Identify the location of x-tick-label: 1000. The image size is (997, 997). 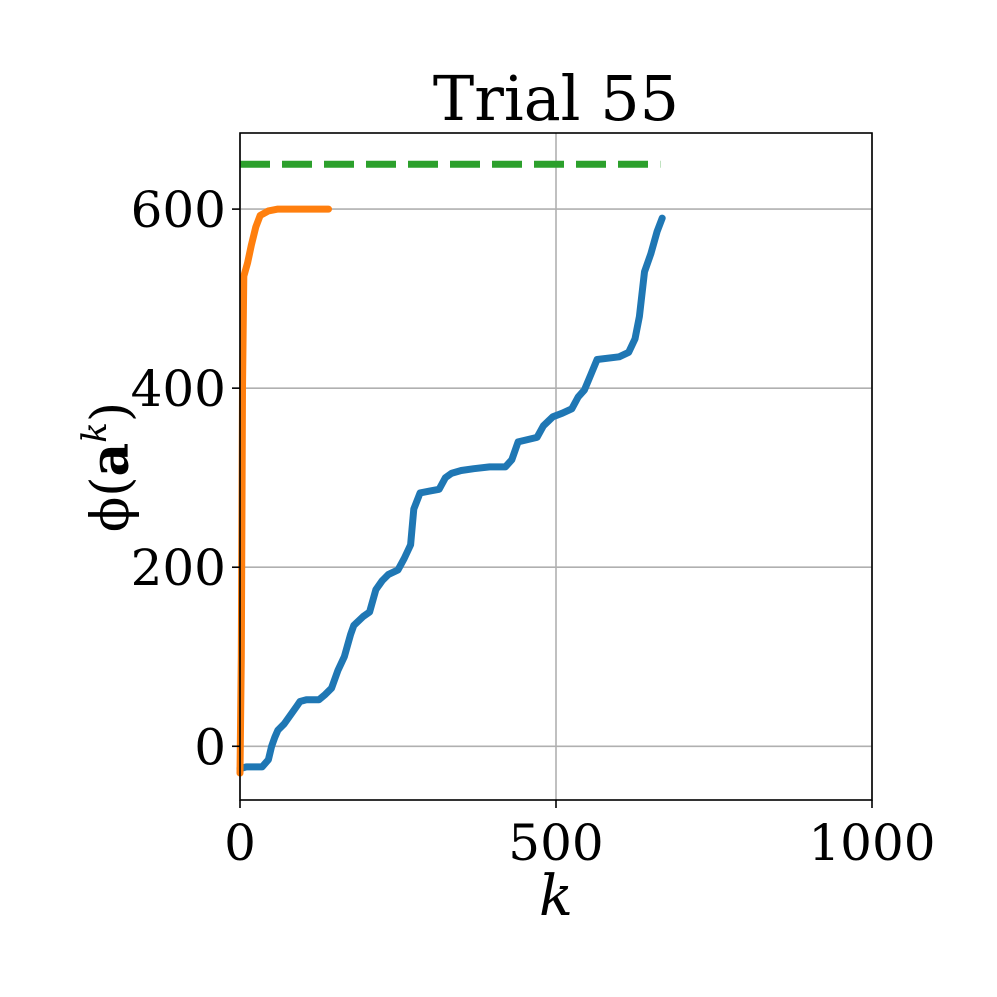
(871, 843).